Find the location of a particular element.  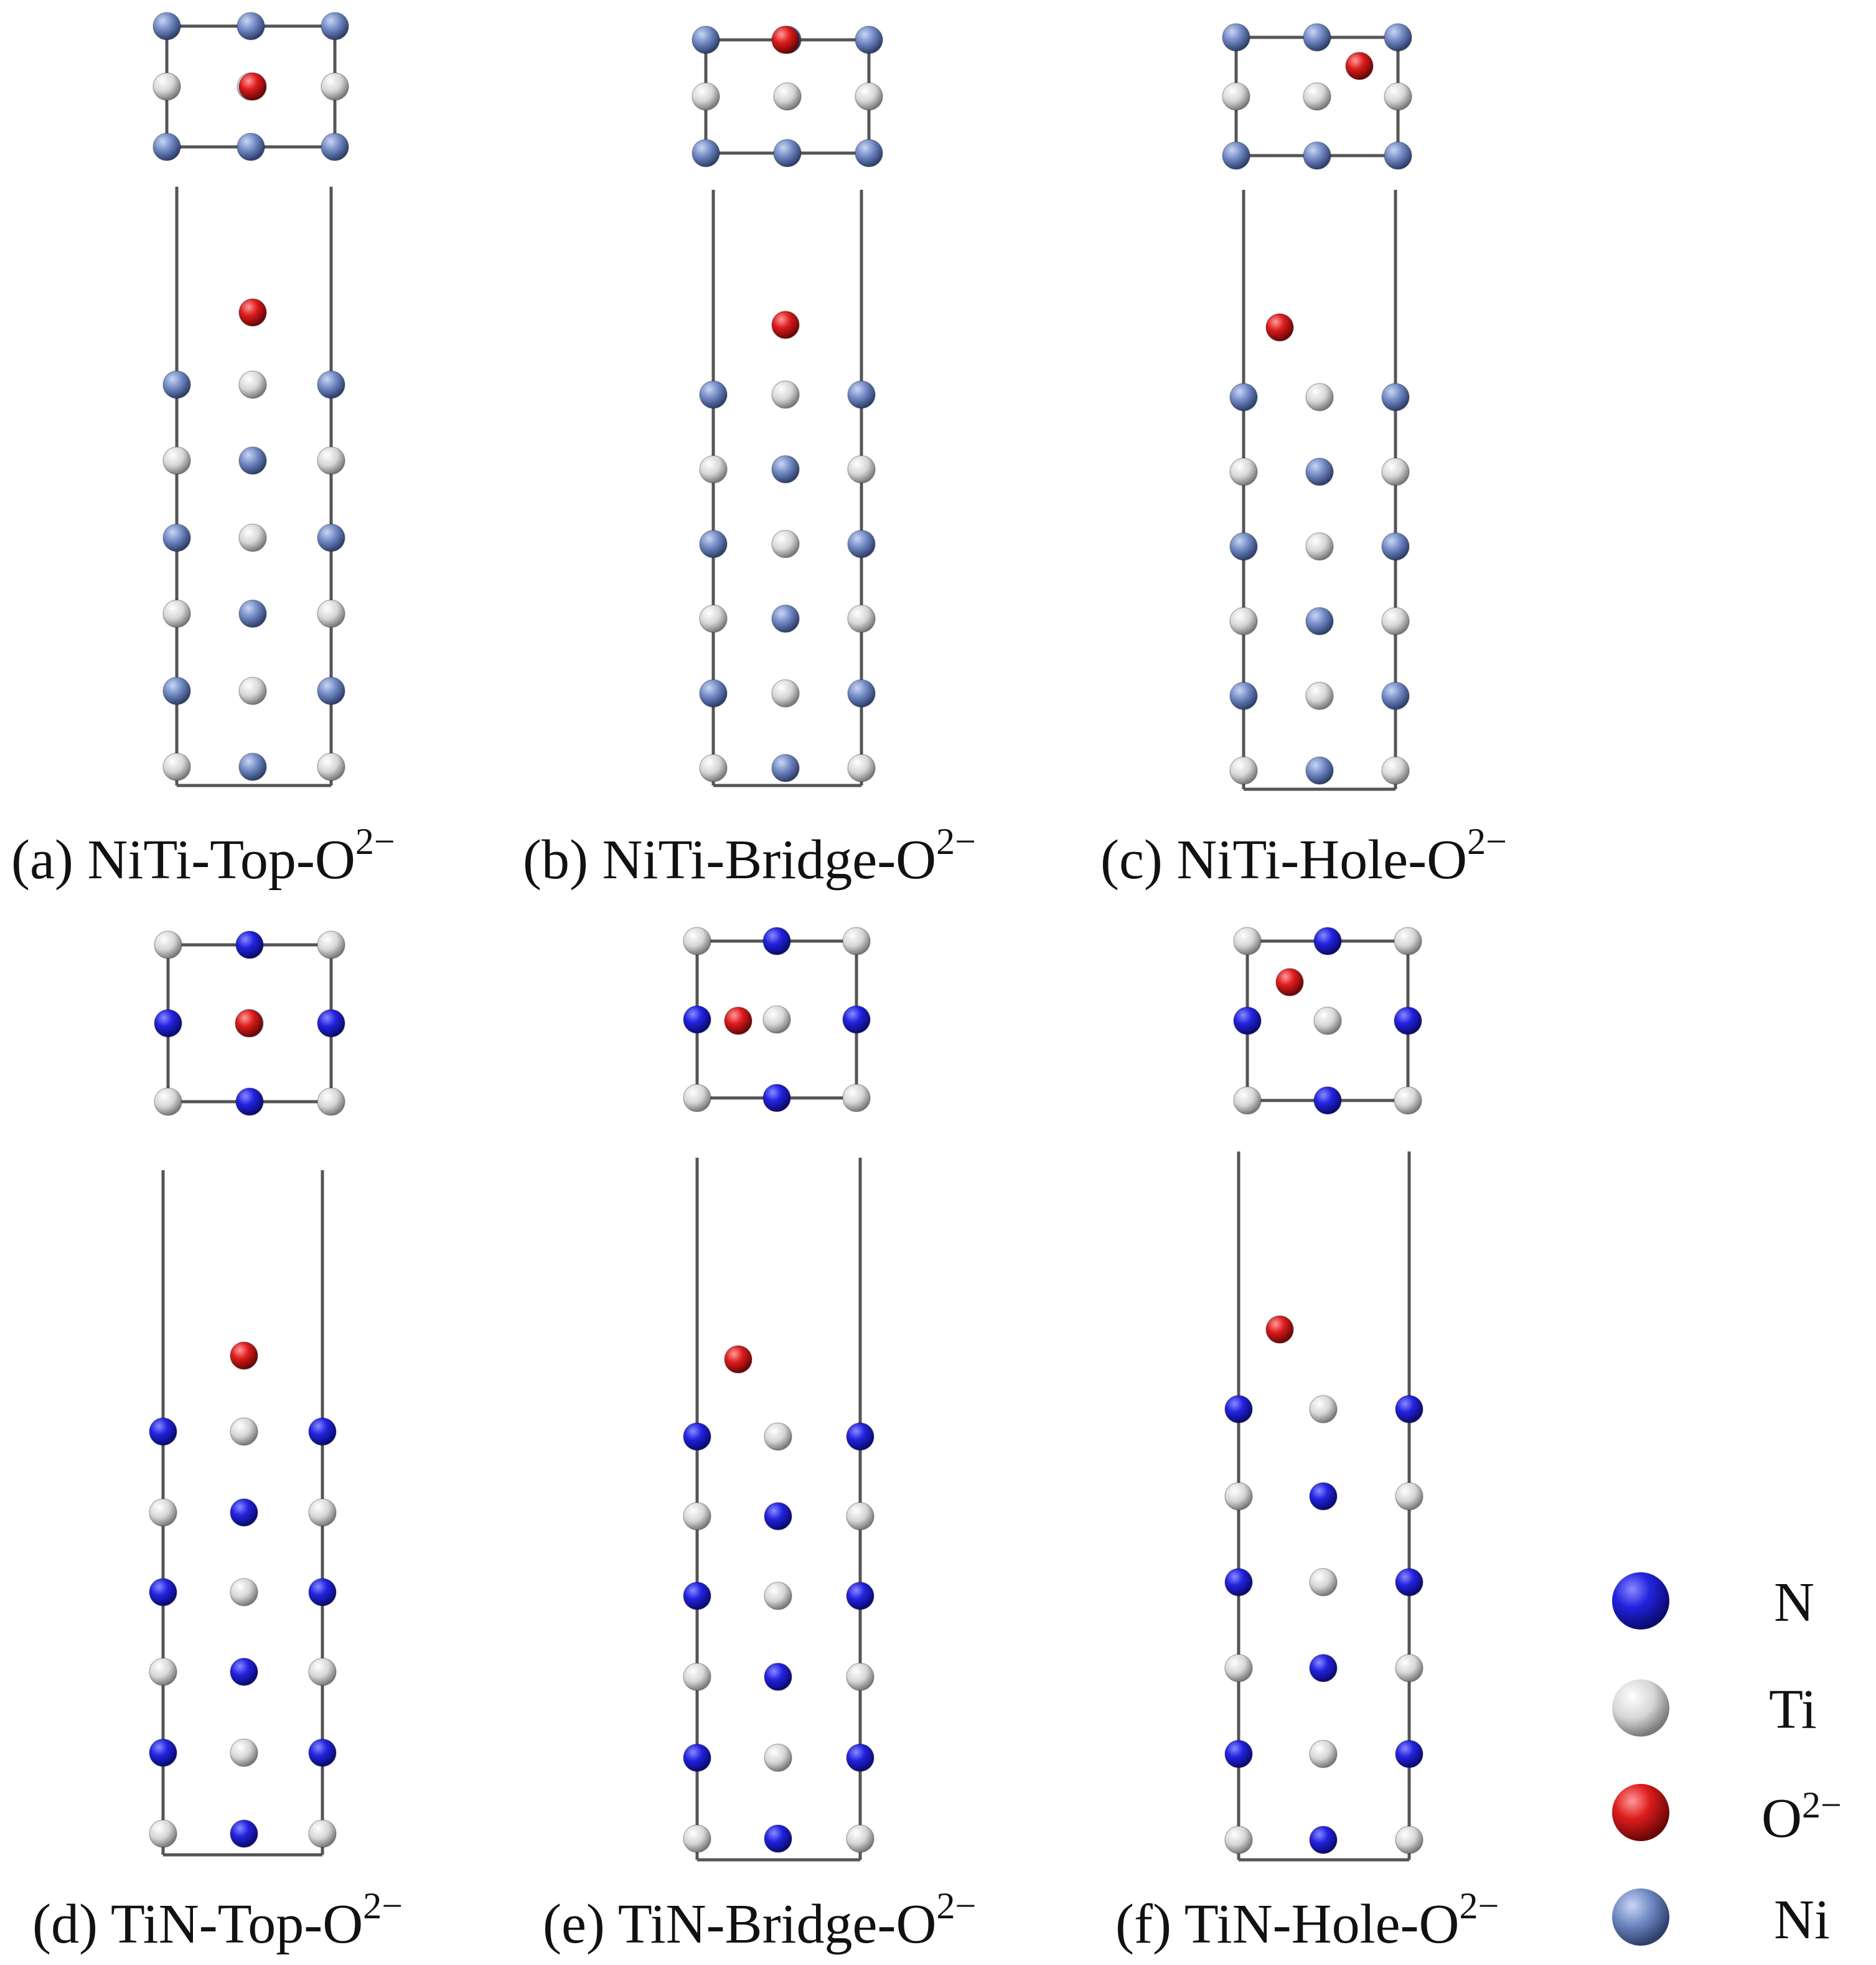

caption-letter: (f) is located at coordinates (1143, 1924).